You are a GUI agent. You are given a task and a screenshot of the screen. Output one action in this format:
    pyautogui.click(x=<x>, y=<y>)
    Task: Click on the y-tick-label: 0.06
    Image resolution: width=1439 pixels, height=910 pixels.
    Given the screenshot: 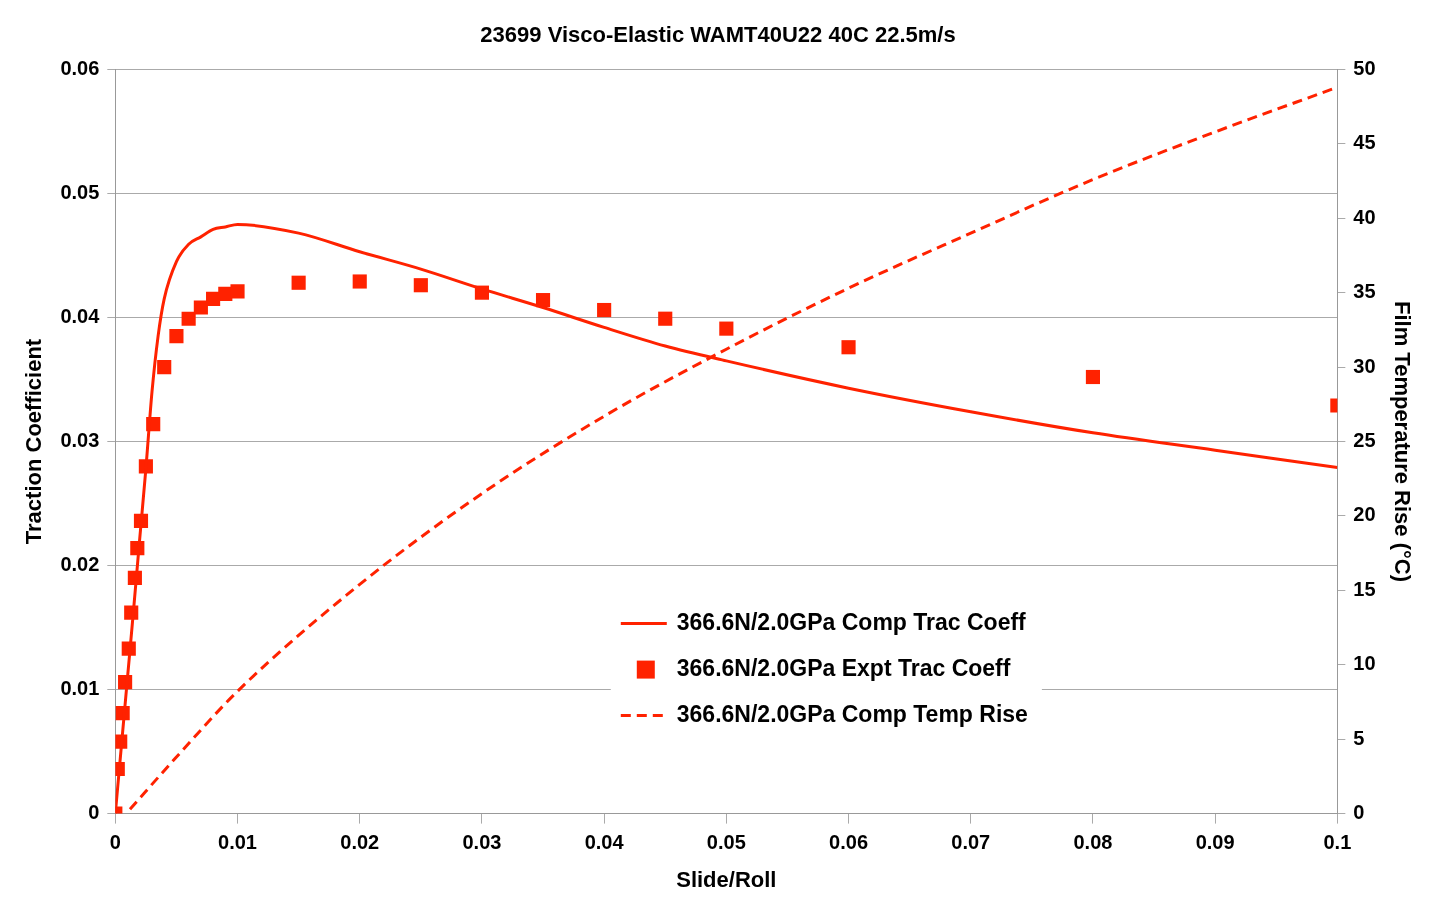 What is the action you would take?
    pyautogui.click(x=80, y=67)
    